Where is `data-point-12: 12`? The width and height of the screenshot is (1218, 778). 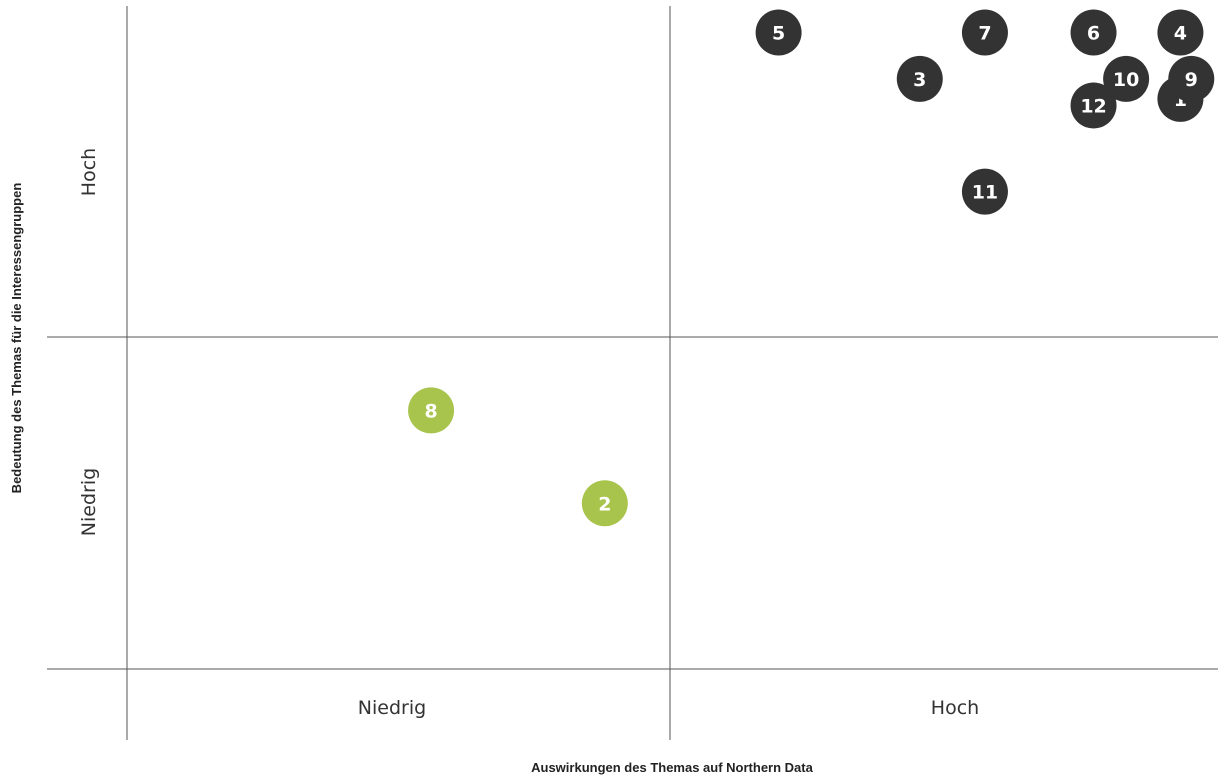 data-point-12: 12 is located at coordinates (1093, 105).